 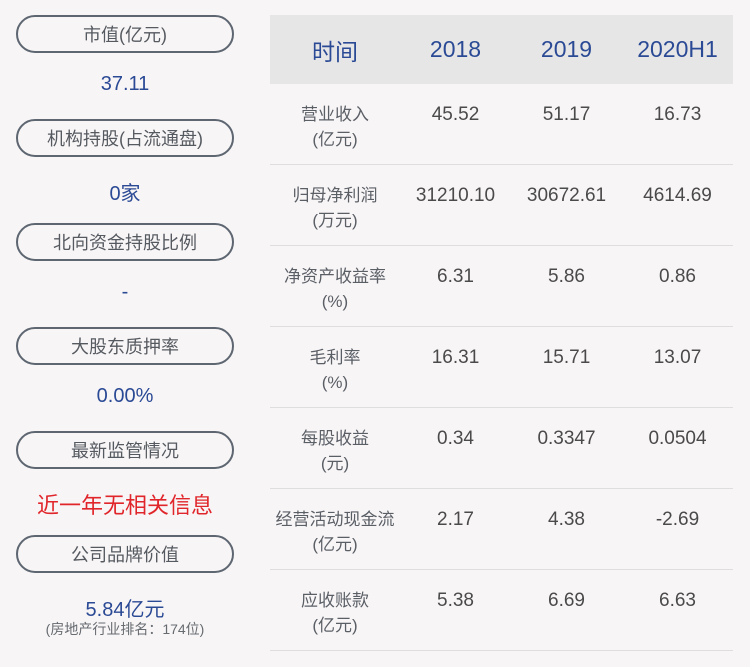 I want to click on cell: 0.3347, so click(x=566, y=438).